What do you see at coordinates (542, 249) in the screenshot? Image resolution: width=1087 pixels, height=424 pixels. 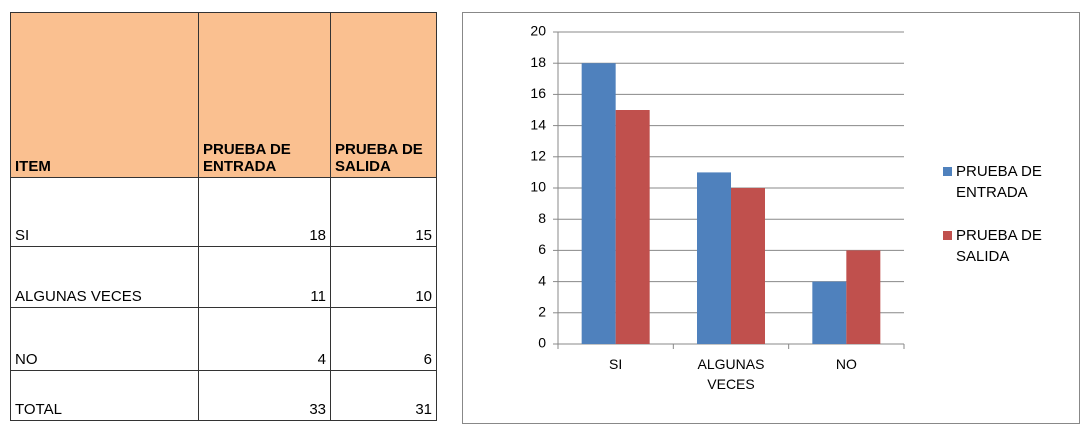 I see `y-tick-label: 6` at bounding box center [542, 249].